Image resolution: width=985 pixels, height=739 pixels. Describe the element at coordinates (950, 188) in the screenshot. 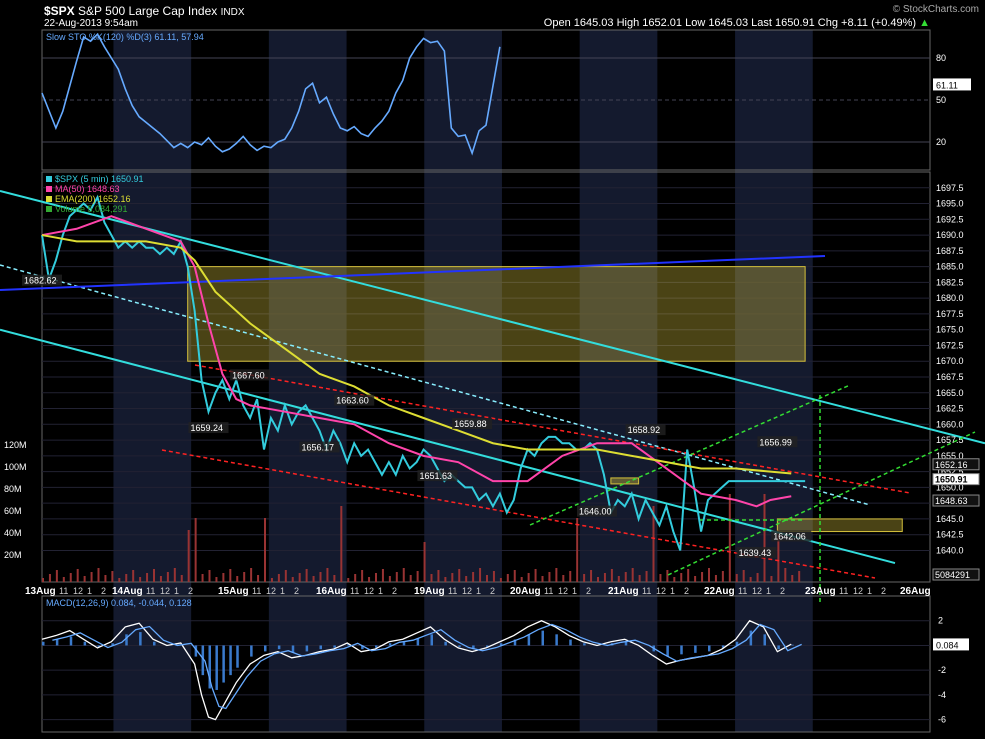

I see `price-tick-label: 1697.5` at that location.